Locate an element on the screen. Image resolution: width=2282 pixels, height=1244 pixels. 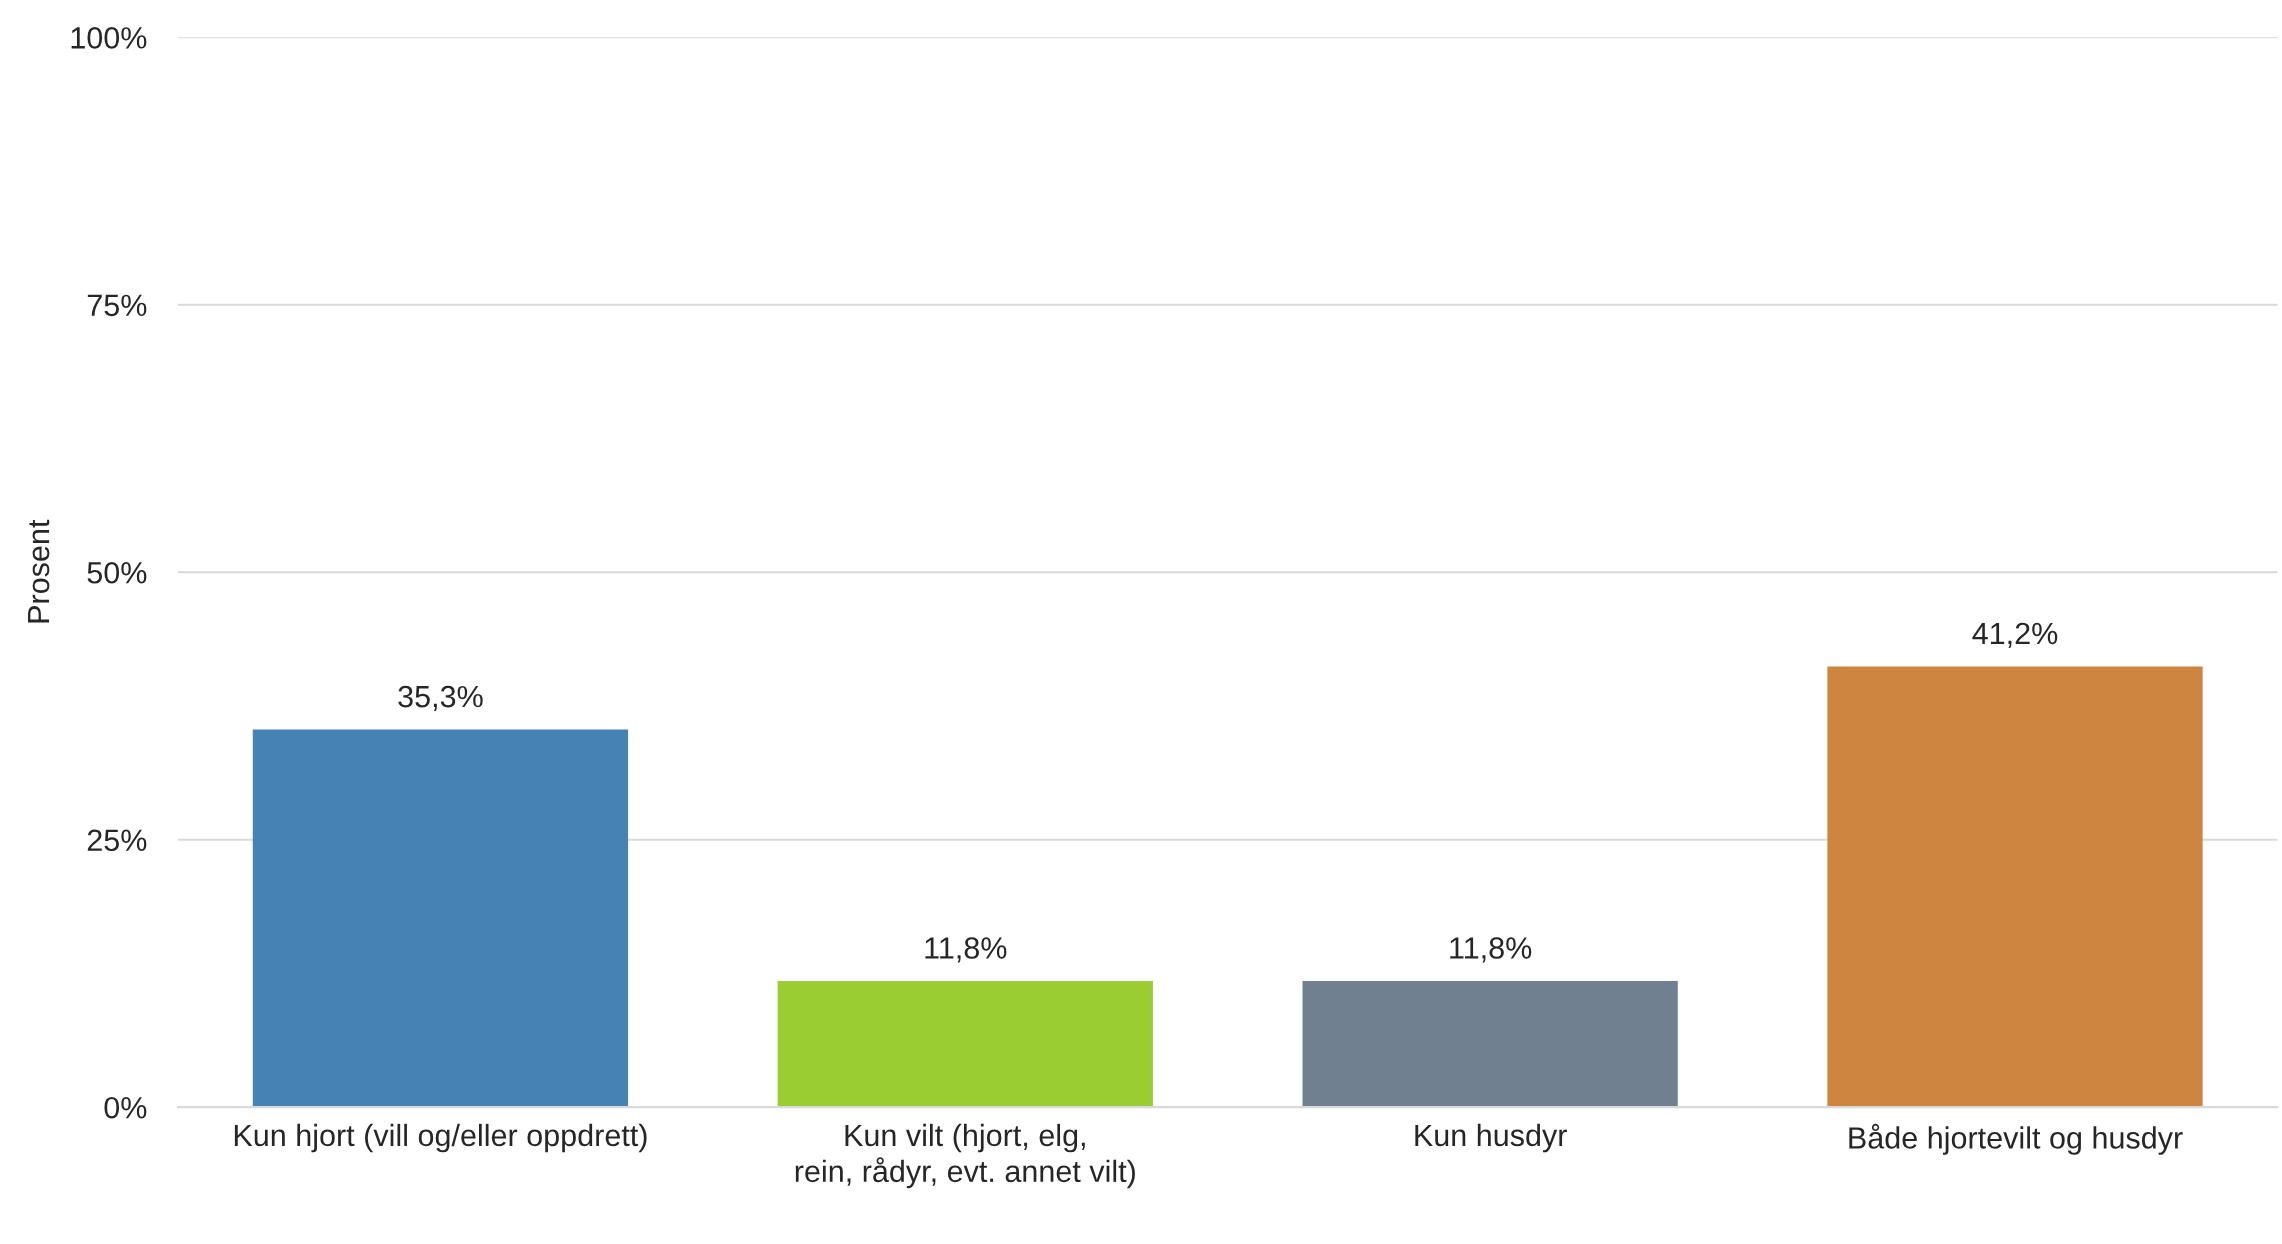
y-tick-label: 0% is located at coordinates (125, 1107).